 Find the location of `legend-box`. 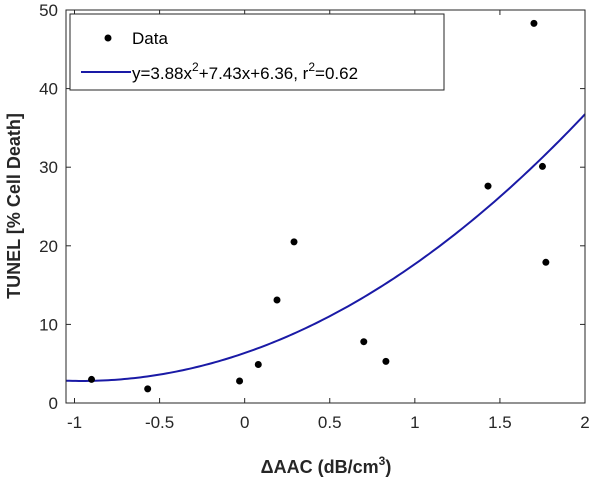

legend-box is located at coordinates (257, 52).